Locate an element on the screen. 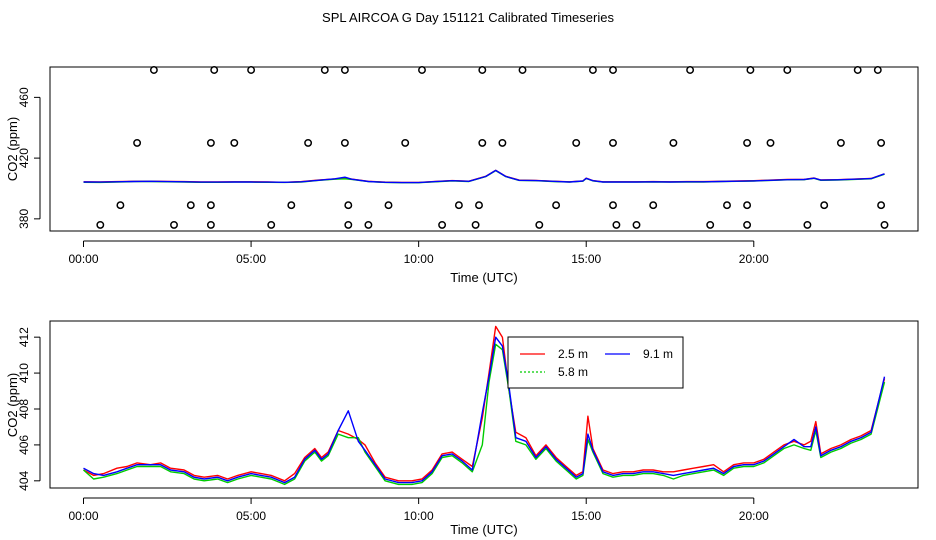  bottom-x-axis: 00:00 05:00 10:00 15:00 20:00 is located at coordinates (418, 510).